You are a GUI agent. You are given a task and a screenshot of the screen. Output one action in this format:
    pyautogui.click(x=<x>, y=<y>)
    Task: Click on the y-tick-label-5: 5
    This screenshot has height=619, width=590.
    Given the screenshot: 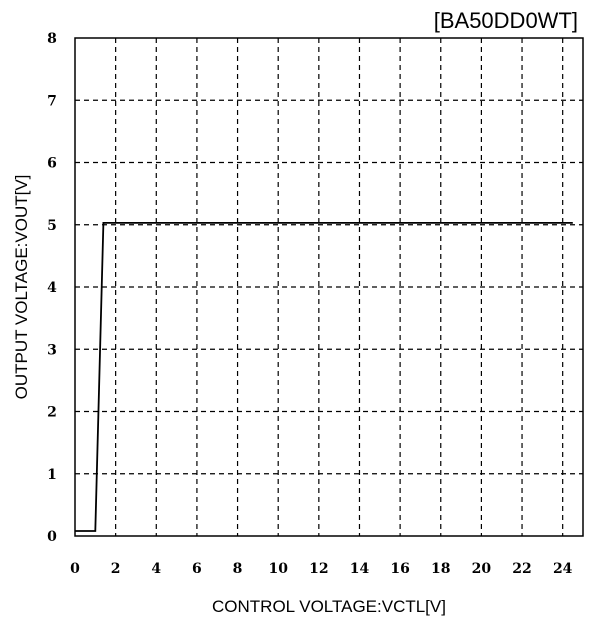 What is the action you would take?
    pyautogui.click(x=52, y=226)
    